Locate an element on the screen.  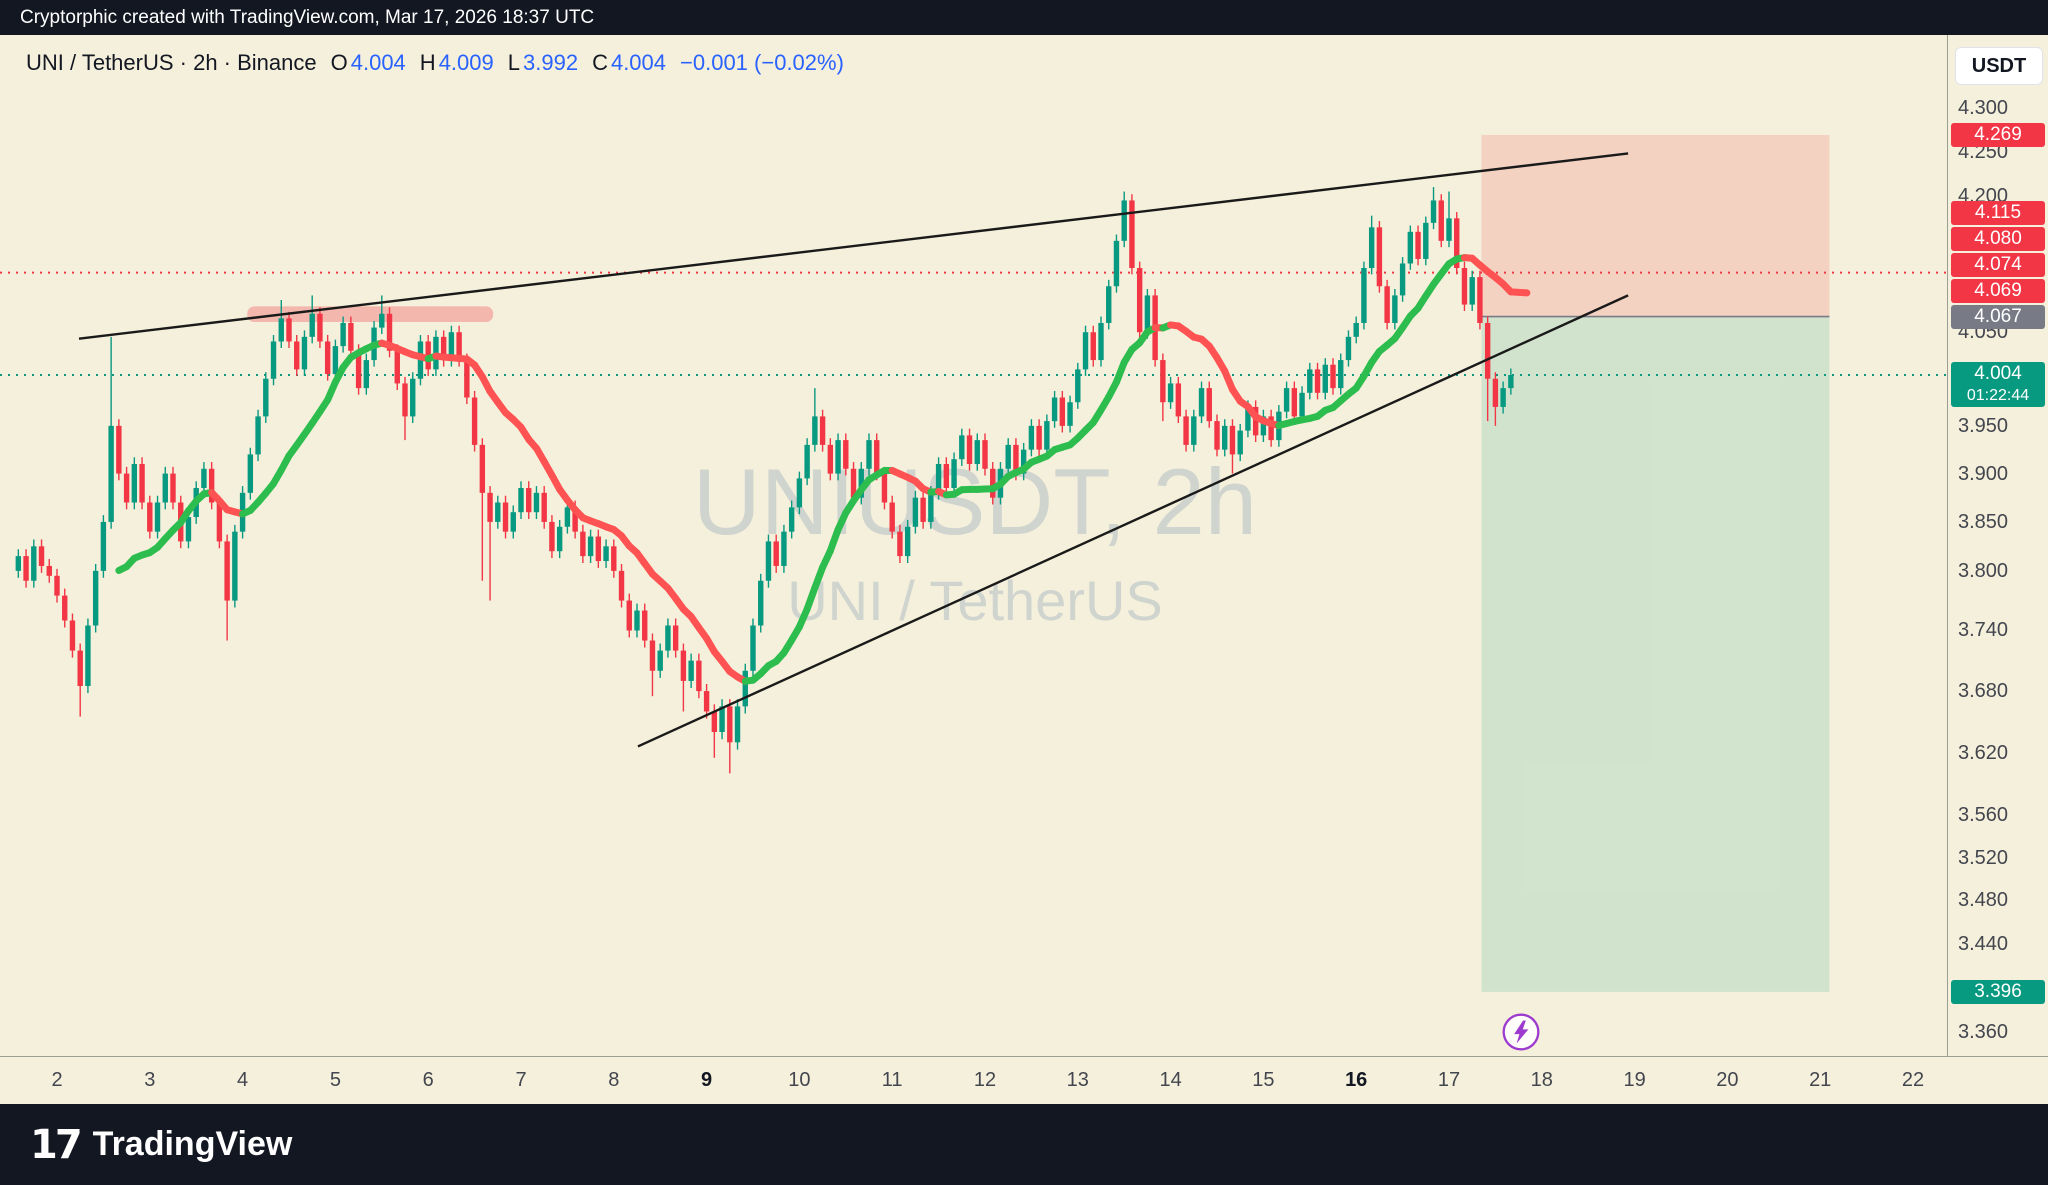
price-badge-3.396: 3.396 is located at coordinates (1998, 991).